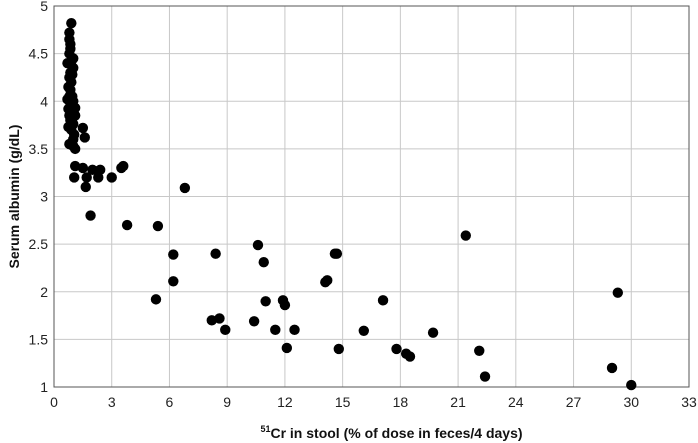 Image resolution: width=698 pixels, height=443 pixels. I want to click on y-tick-label: 2.5, so click(39, 244).